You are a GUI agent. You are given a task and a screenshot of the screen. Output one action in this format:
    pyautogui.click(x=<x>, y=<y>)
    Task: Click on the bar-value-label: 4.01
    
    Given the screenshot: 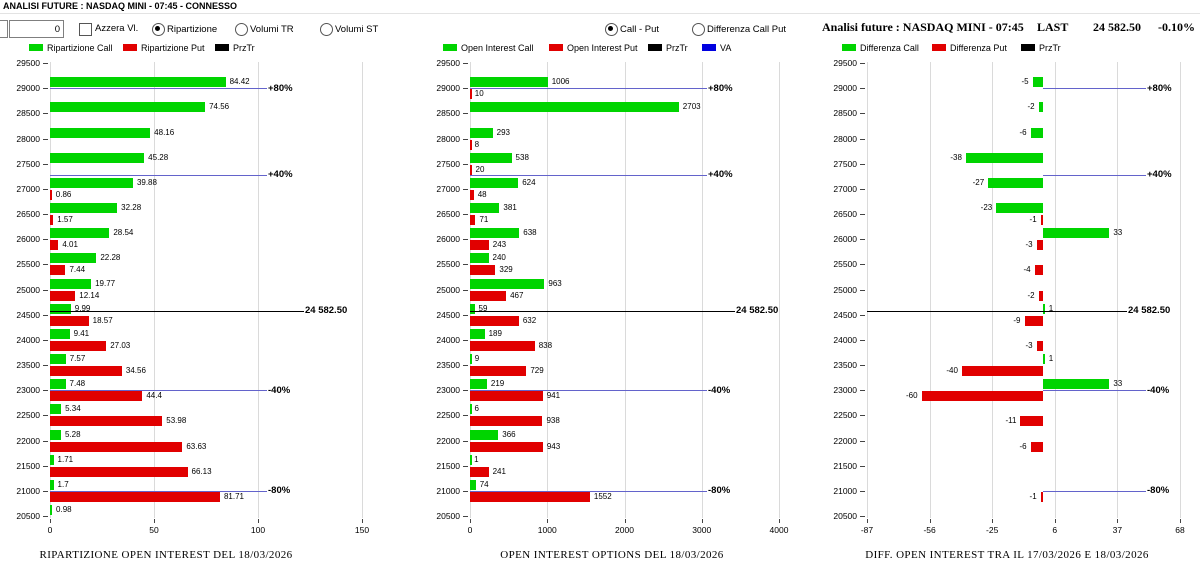 What is the action you would take?
    pyautogui.click(x=70, y=245)
    